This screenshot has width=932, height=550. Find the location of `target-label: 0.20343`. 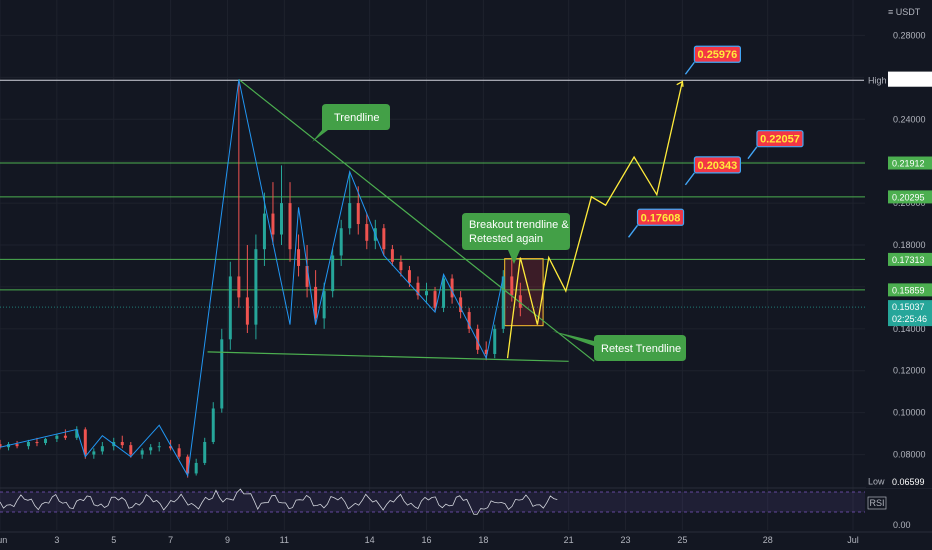

target-label: 0.20343 is located at coordinates (718, 166).